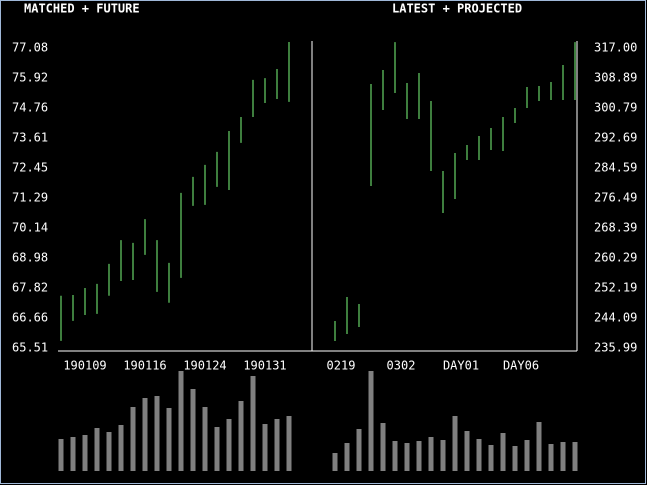 Image resolution: width=647 pixels, height=485 pixels. I want to click on chart-title: MATCHED + FUTURE, so click(82, 9).